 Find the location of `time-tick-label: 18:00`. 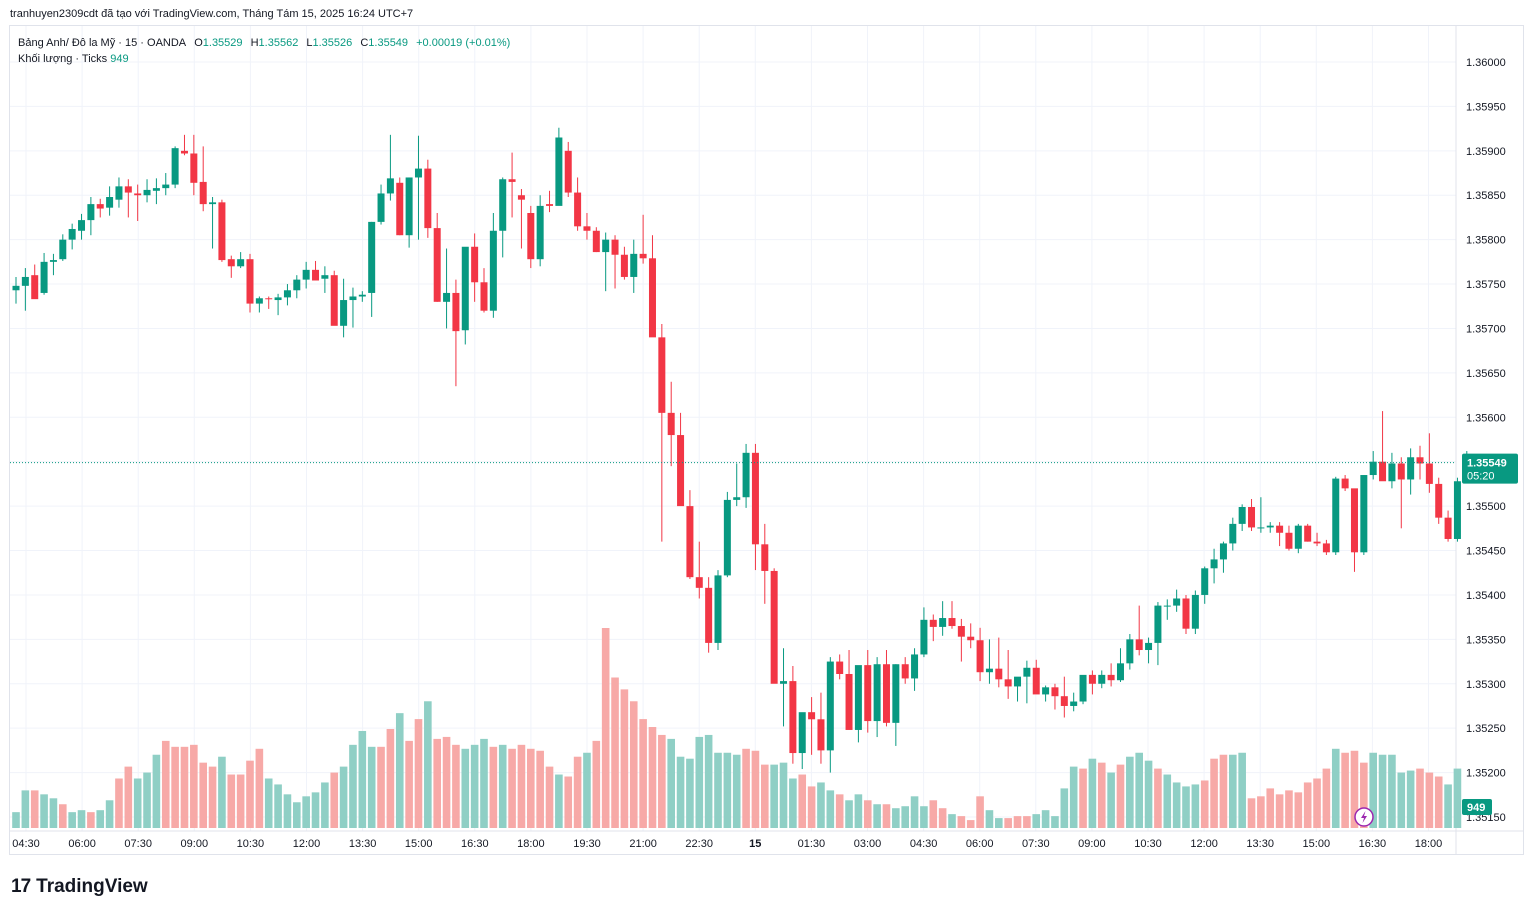

time-tick-label: 18:00 is located at coordinates (1429, 844).